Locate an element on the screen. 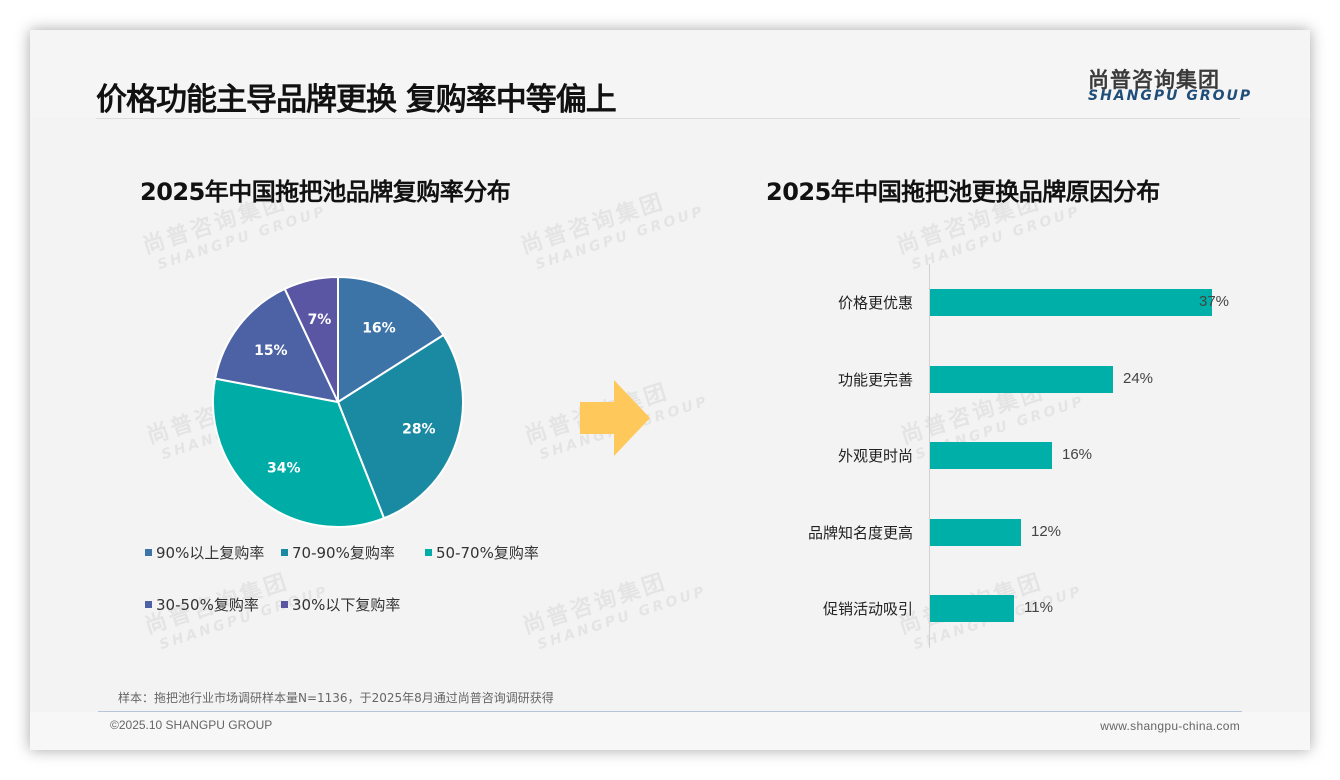  page-title: 价格功能主导品牌更换 复购率中等偏上 is located at coordinates (356, 100).